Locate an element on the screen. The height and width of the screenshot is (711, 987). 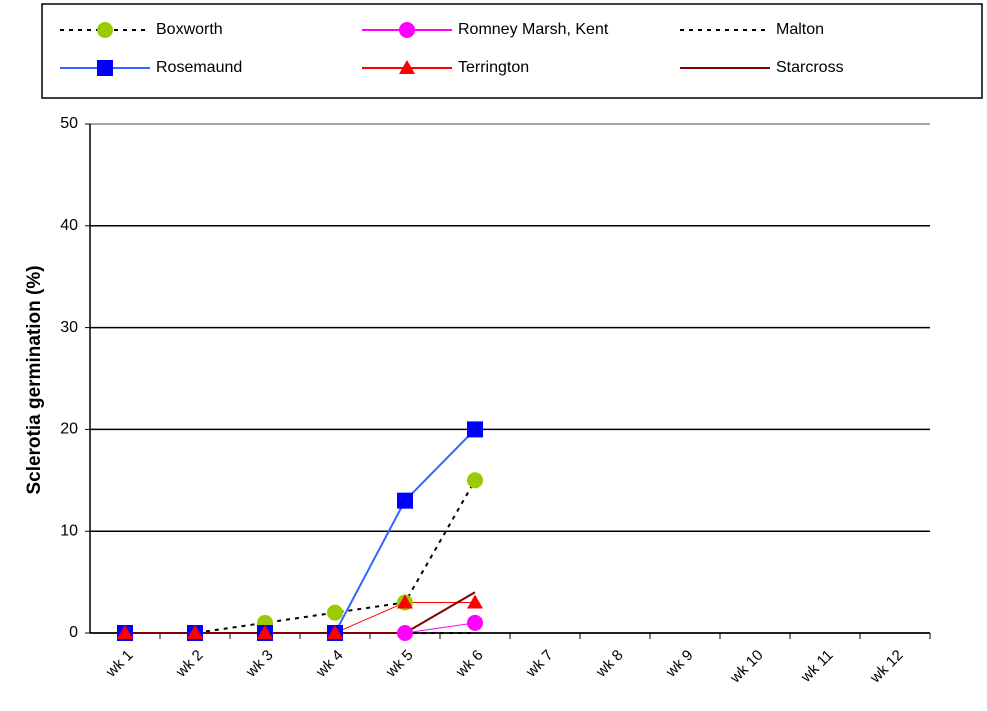
x-tick-label: wk 1 is located at coordinates (119, 664).